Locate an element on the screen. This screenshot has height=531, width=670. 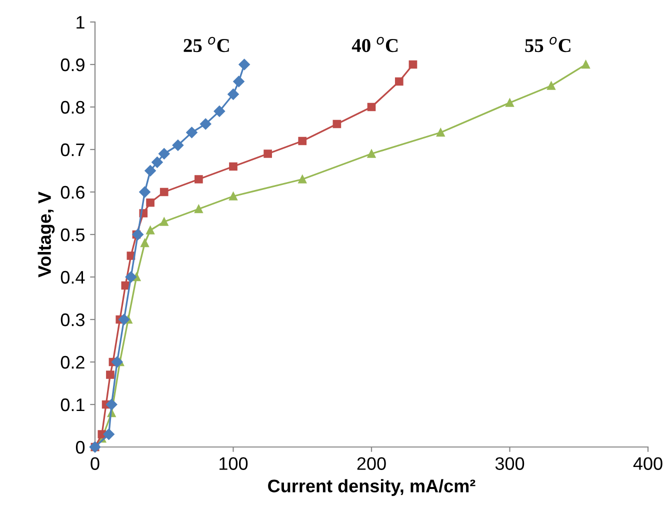
y-tick-label: 0 is located at coordinates (80, 447).